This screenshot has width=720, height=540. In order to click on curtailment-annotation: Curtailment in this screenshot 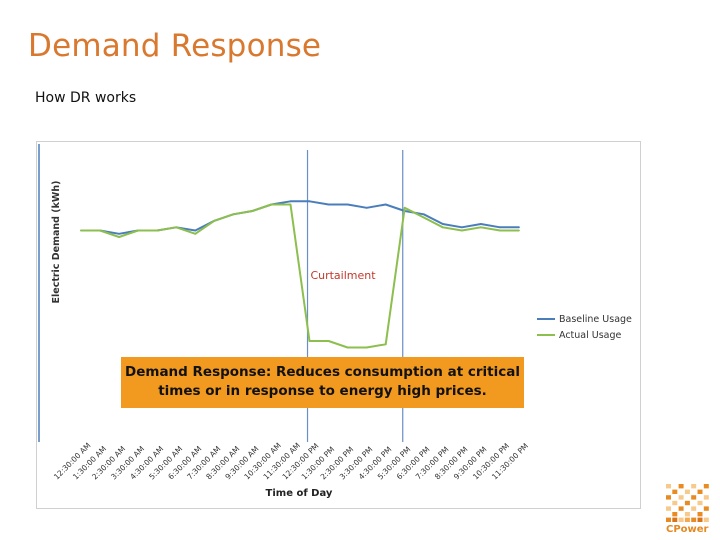, I will do `click(343, 275)`.